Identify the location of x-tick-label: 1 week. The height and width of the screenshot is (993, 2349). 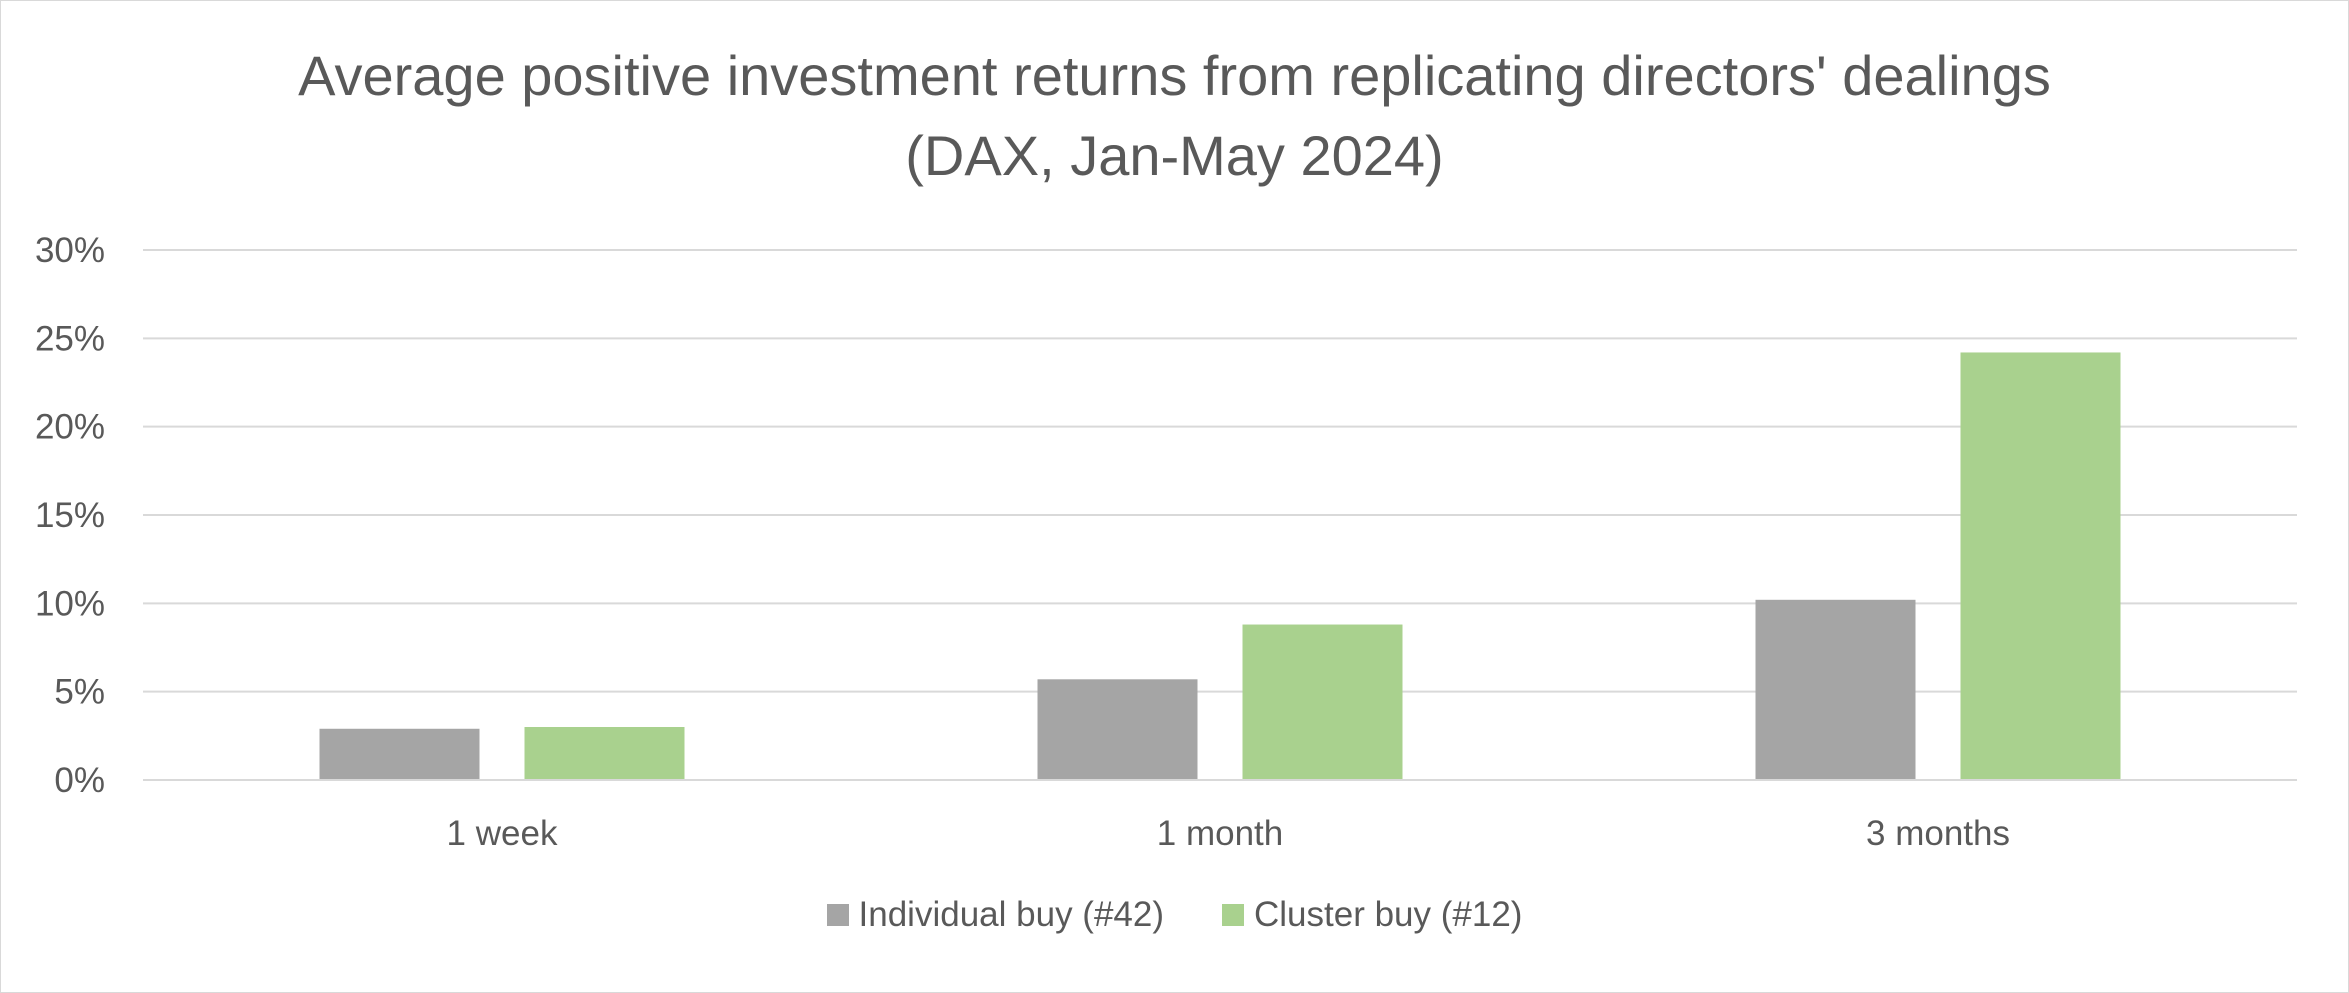
(502, 833).